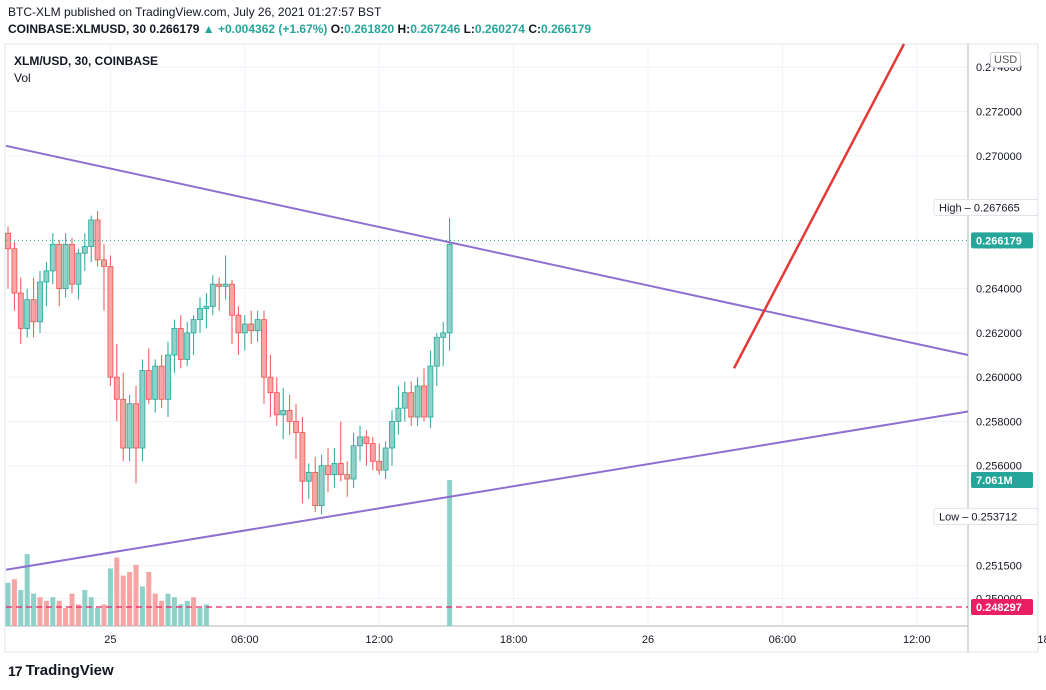  What do you see at coordinates (404, 29) in the screenshot?
I see `high-label: H:` at bounding box center [404, 29].